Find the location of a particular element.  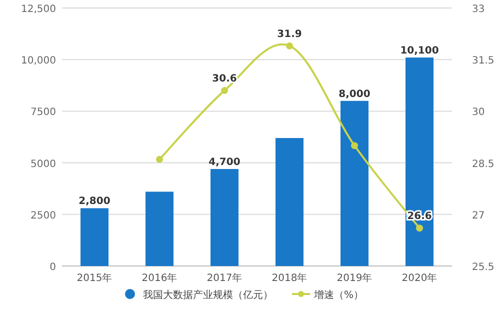

x-tick-label: 2019年 is located at coordinates (354, 278).